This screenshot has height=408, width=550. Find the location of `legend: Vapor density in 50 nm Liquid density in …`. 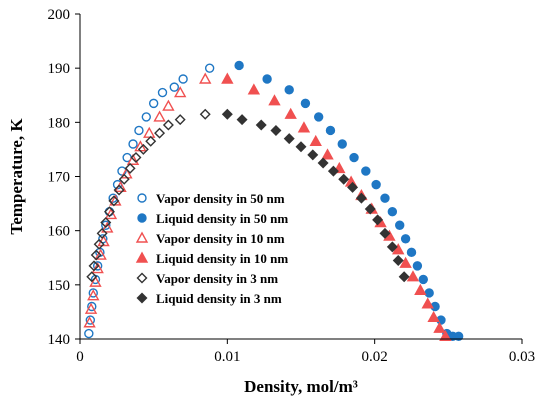

legend: Vapor density in 50 nm Liquid density in … is located at coordinates (211, 248).